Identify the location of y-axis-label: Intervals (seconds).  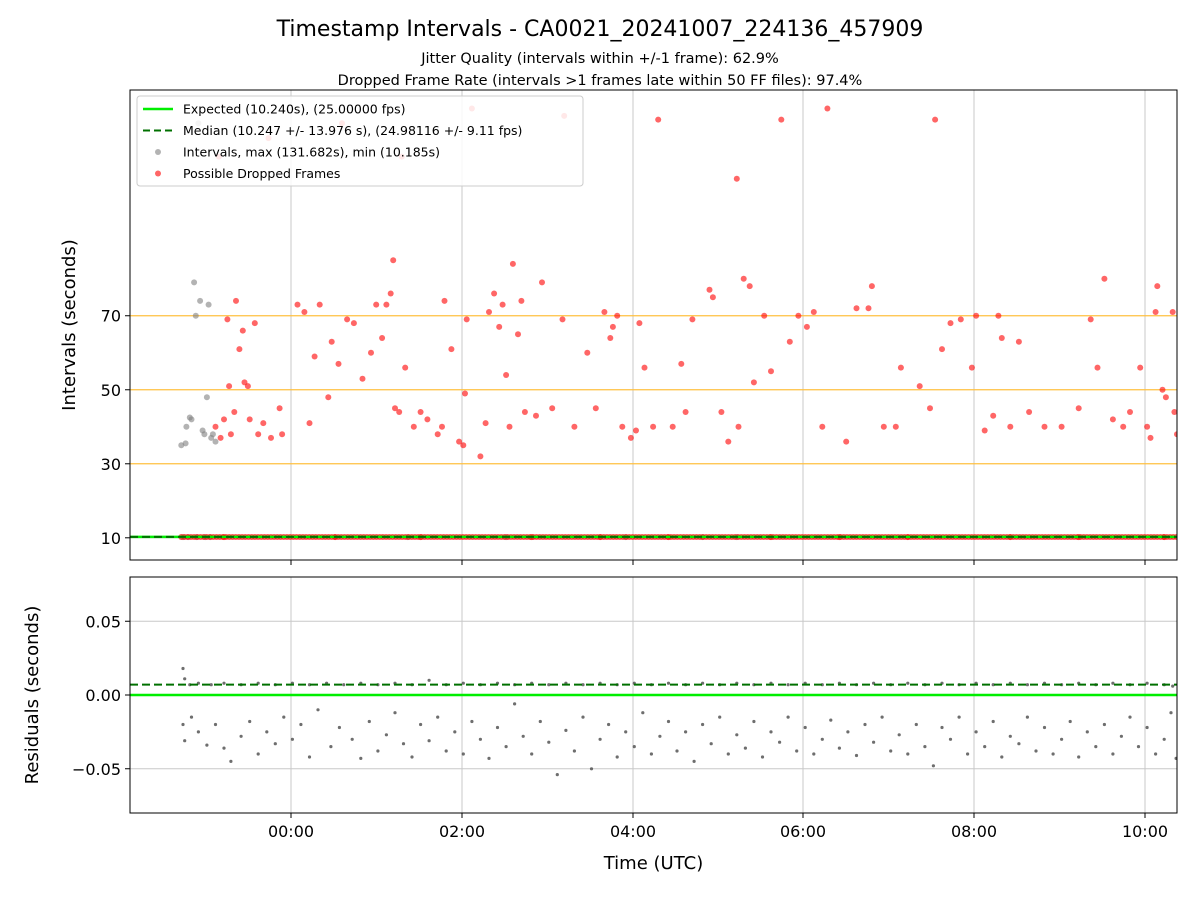
(69, 325).